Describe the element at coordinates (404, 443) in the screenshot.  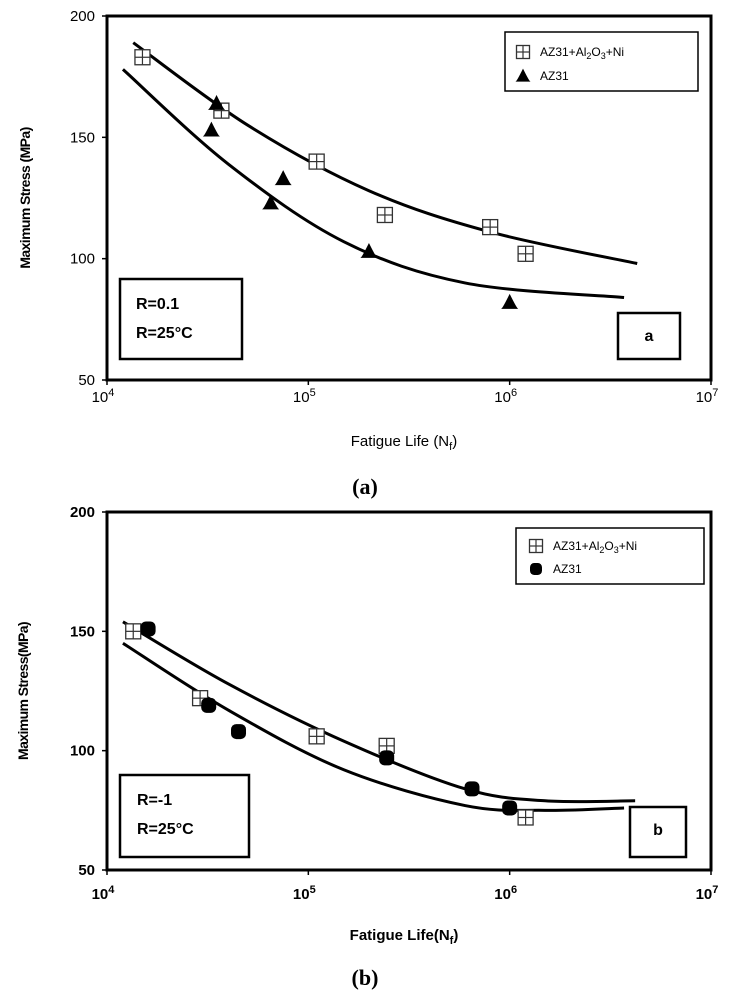
I see `x-axis-label: Fatigue Life (Nf)` at that location.